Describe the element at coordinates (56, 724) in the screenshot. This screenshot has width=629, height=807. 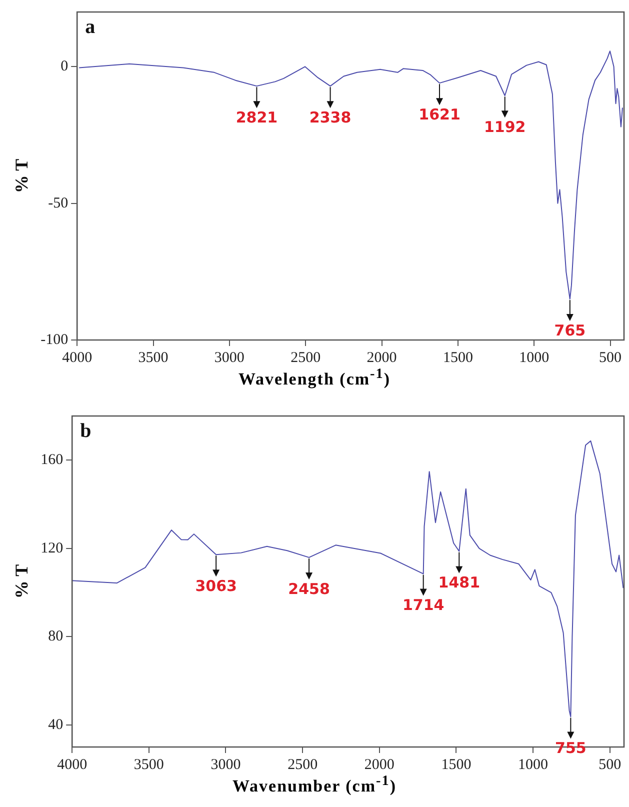
I see `y-tick-label: 40` at that location.